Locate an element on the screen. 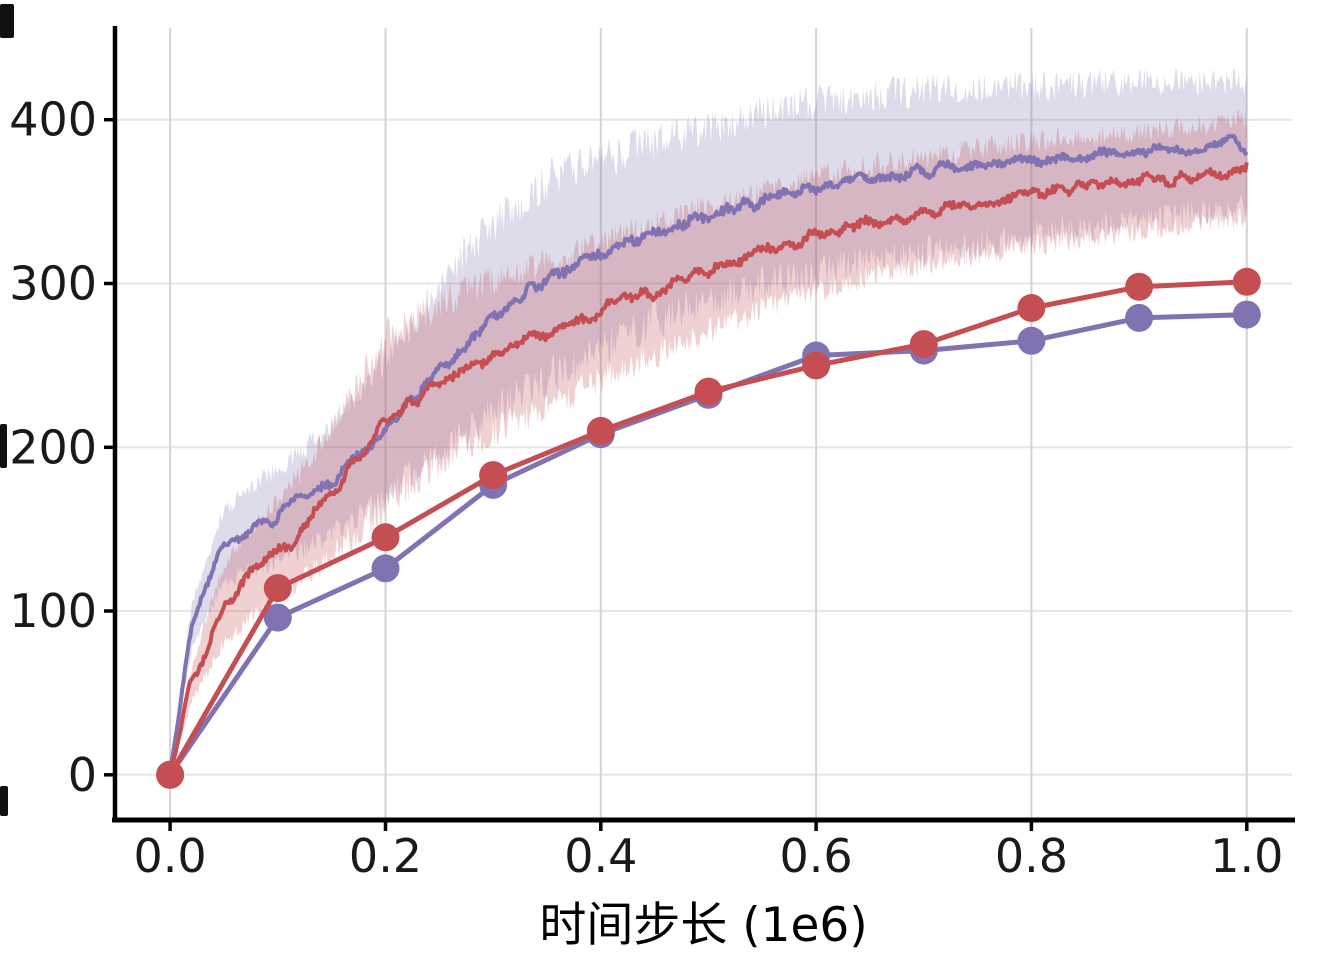 This screenshot has width=1337, height=973. y-tick-label-3: 300 is located at coordinates (53, 284).